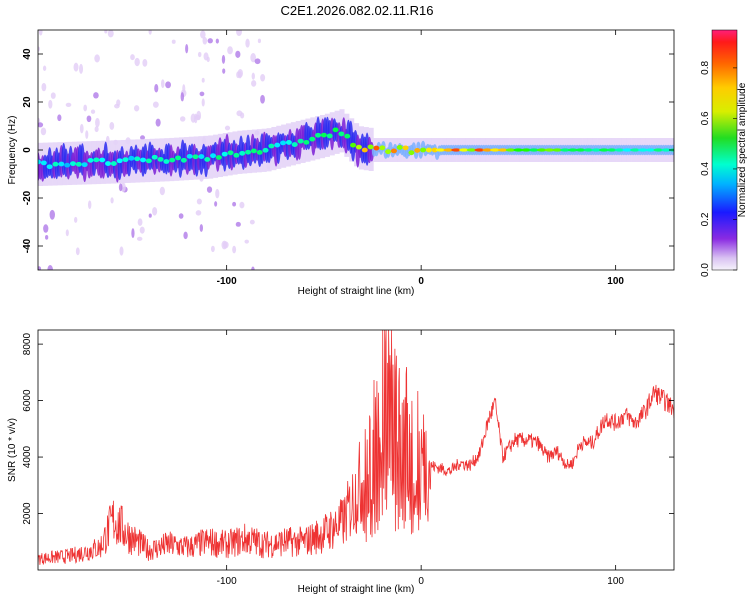 The height and width of the screenshot is (600, 750). Describe the element at coordinates (357, 10) in the screenshot. I see `chart-title: C2E1.2026.082.02.11.R16` at that location.